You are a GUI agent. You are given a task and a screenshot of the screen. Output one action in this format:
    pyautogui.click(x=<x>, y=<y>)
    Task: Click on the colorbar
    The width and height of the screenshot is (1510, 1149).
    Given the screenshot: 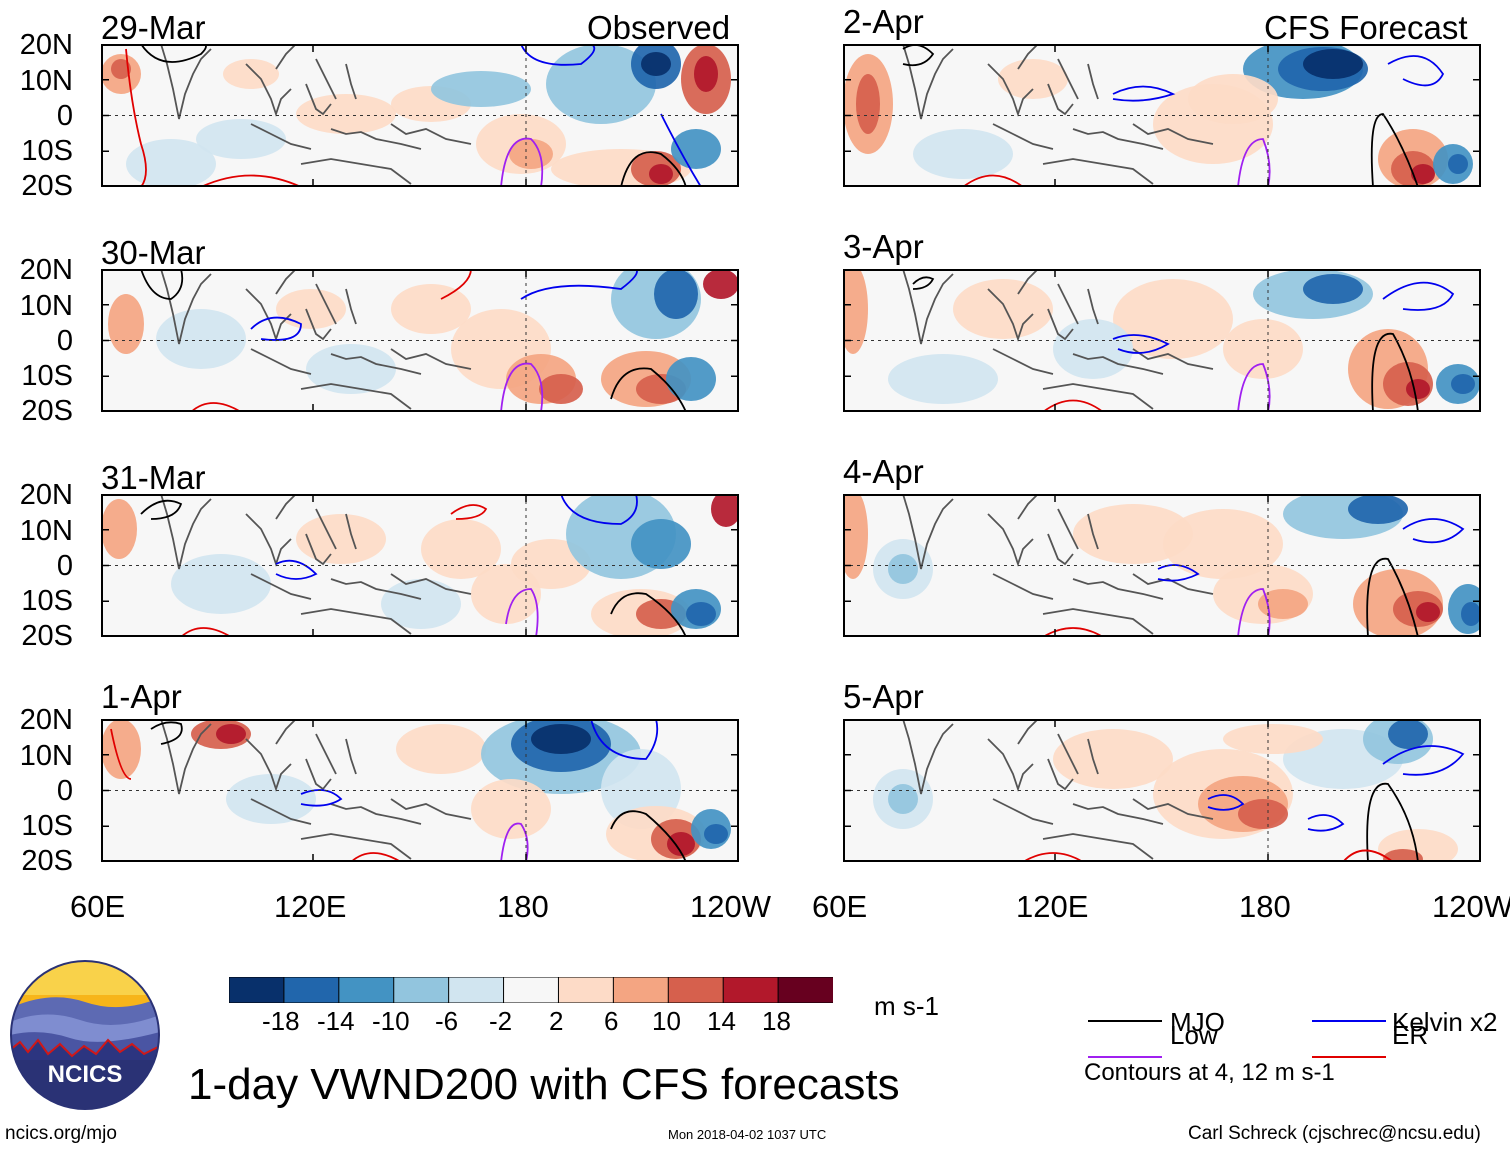 What is the action you would take?
    pyautogui.click(x=531, y=990)
    